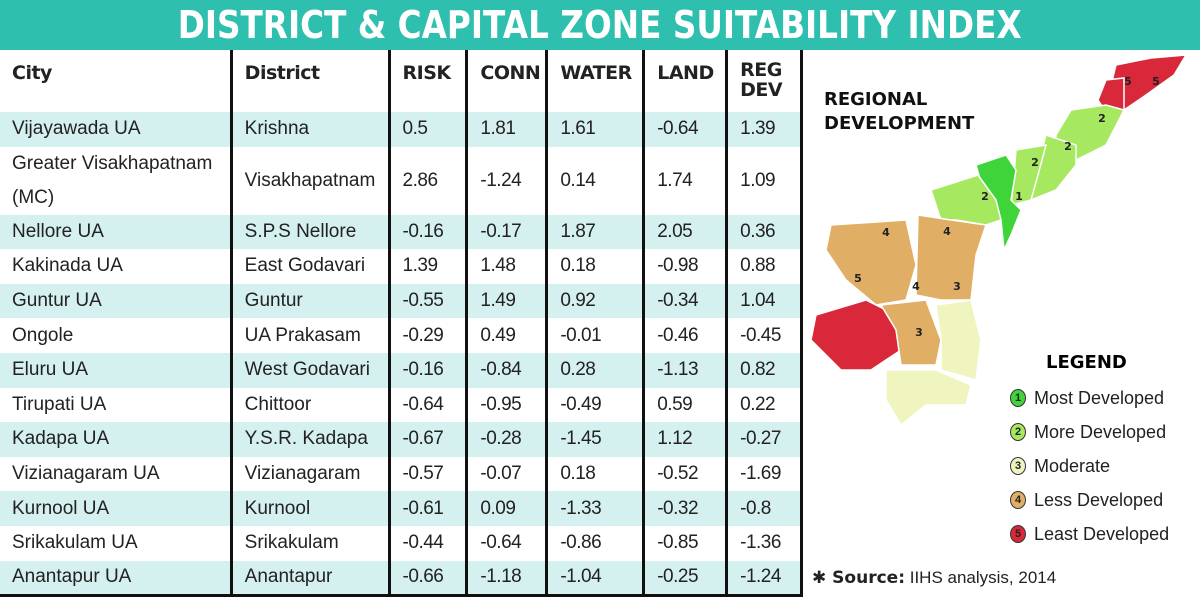 This screenshot has width=1200, height=601. Describe the element at coordinates (427, 180) in the screenshot. I see `risk-cell: 2.86` at that location.